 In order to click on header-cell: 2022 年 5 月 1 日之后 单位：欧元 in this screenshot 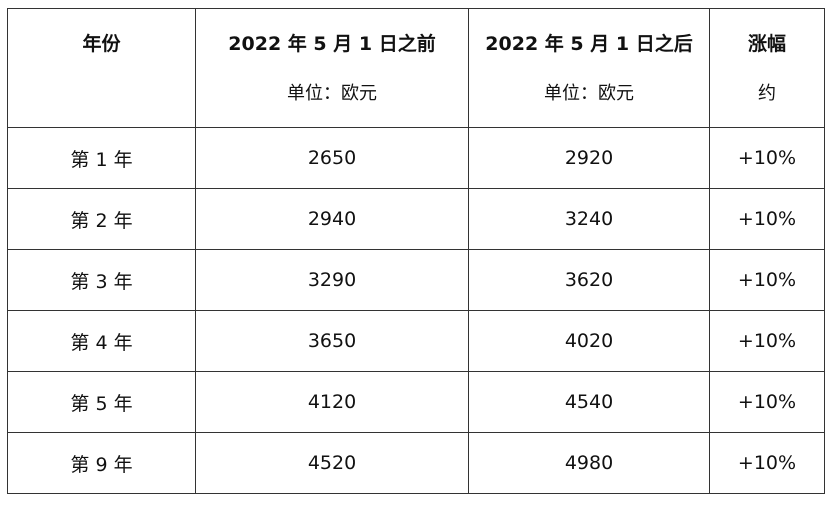, I will do `click(589, 68)`.